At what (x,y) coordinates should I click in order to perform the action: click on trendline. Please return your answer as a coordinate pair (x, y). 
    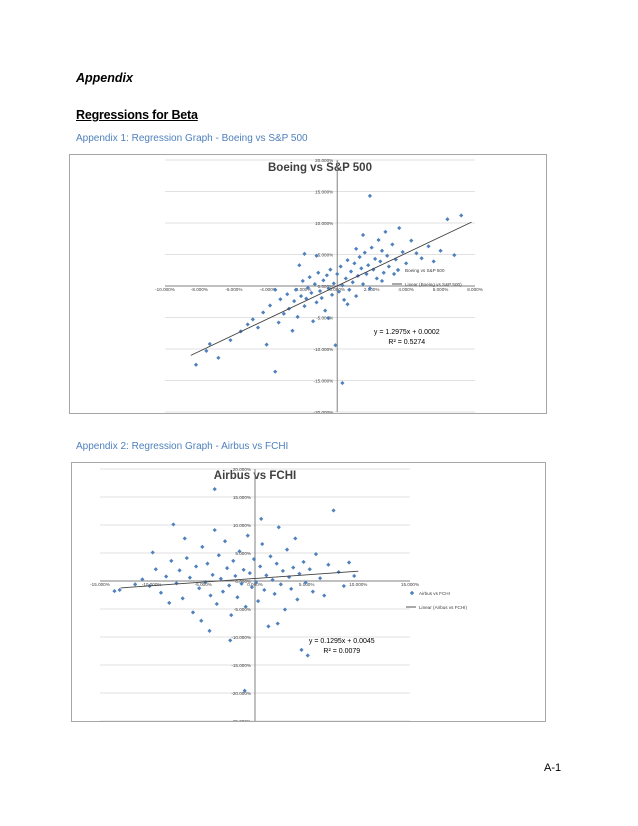
    Looking at the image, I should click on (331, 288).